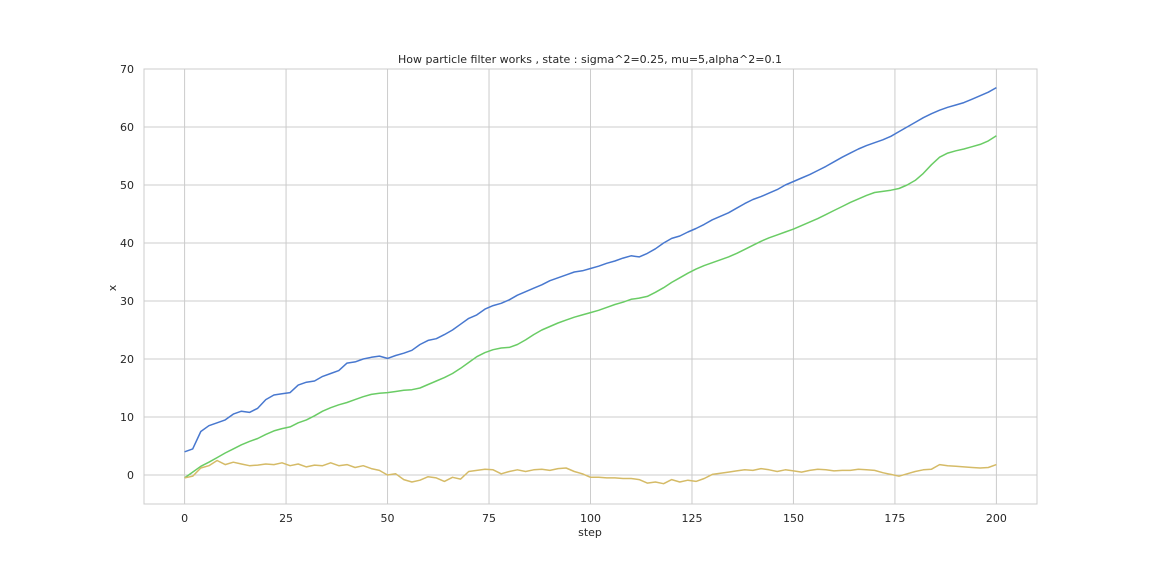  What do you see at coordinates (286, 518) in the screenshot?
I see `x-tick-label: 25` at bounding box center [286, 518].